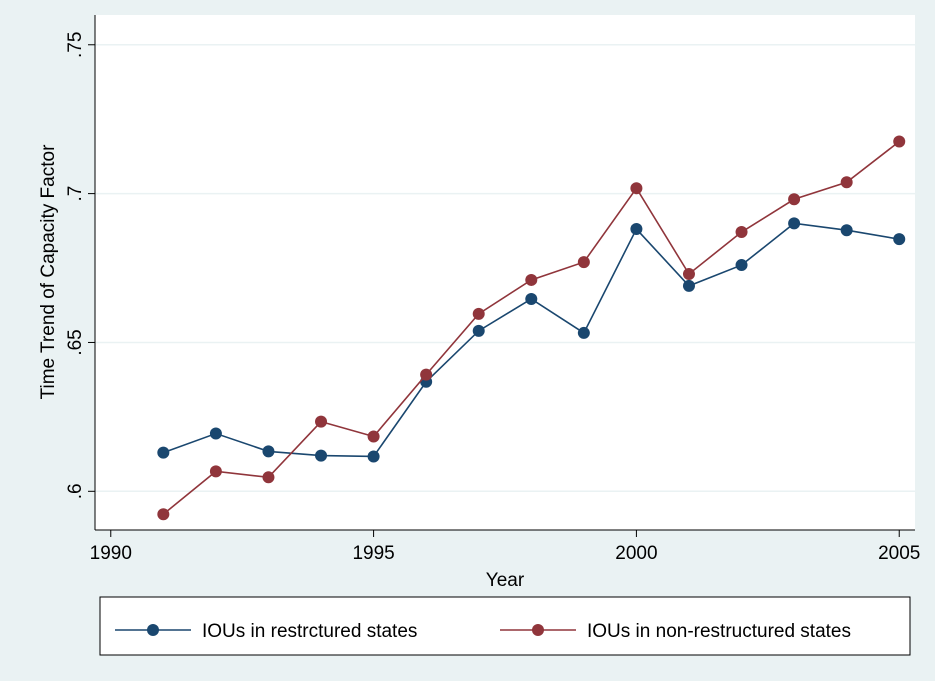 The width and height of the screenshot is (935, 681). I want to click on y-tick-label: .7, so click(75, 194).